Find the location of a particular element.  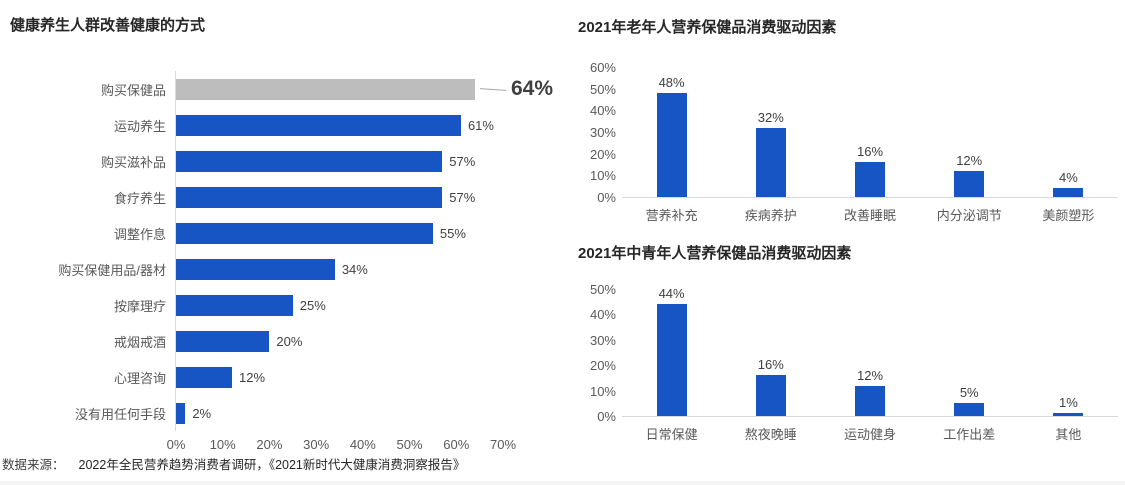

category-label: 按摩理疗 is located at coordinates (139, 306).